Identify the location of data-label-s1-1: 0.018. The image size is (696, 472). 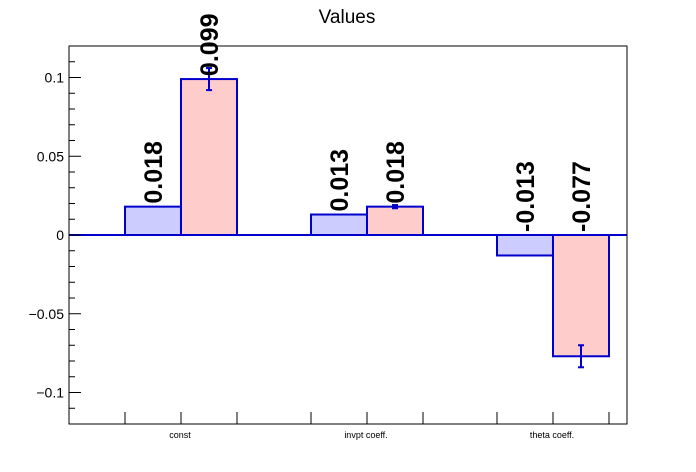
(396, 172).